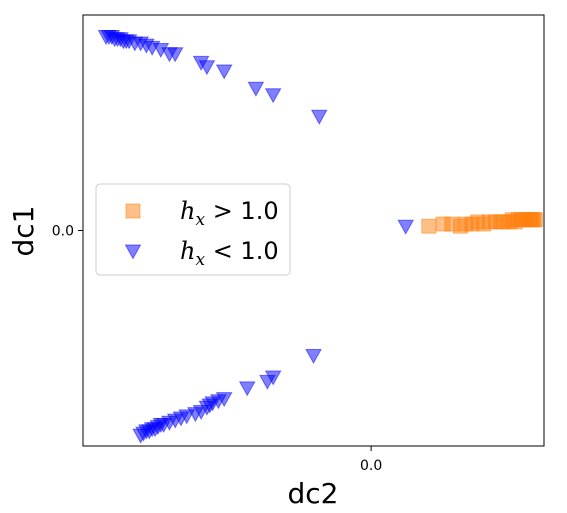 The image size is (567, 513). I want to click on y-axis-ticks: 0.0, so click(67, 232).